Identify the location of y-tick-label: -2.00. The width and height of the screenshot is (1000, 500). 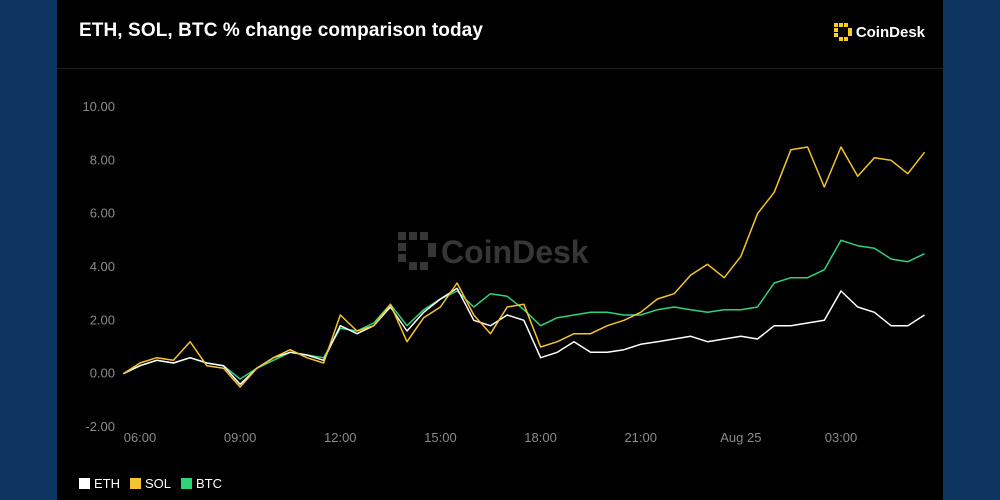
(100, 426).